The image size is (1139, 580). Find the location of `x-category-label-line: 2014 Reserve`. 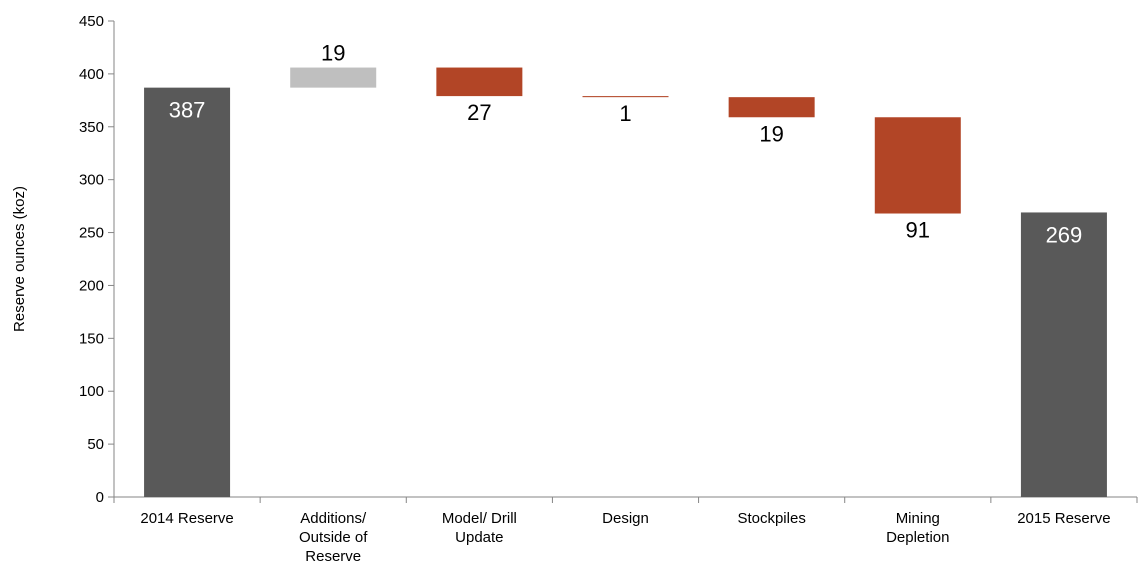

x-category-label-line: 2014 Reserve is located at coordinates (186, 518).